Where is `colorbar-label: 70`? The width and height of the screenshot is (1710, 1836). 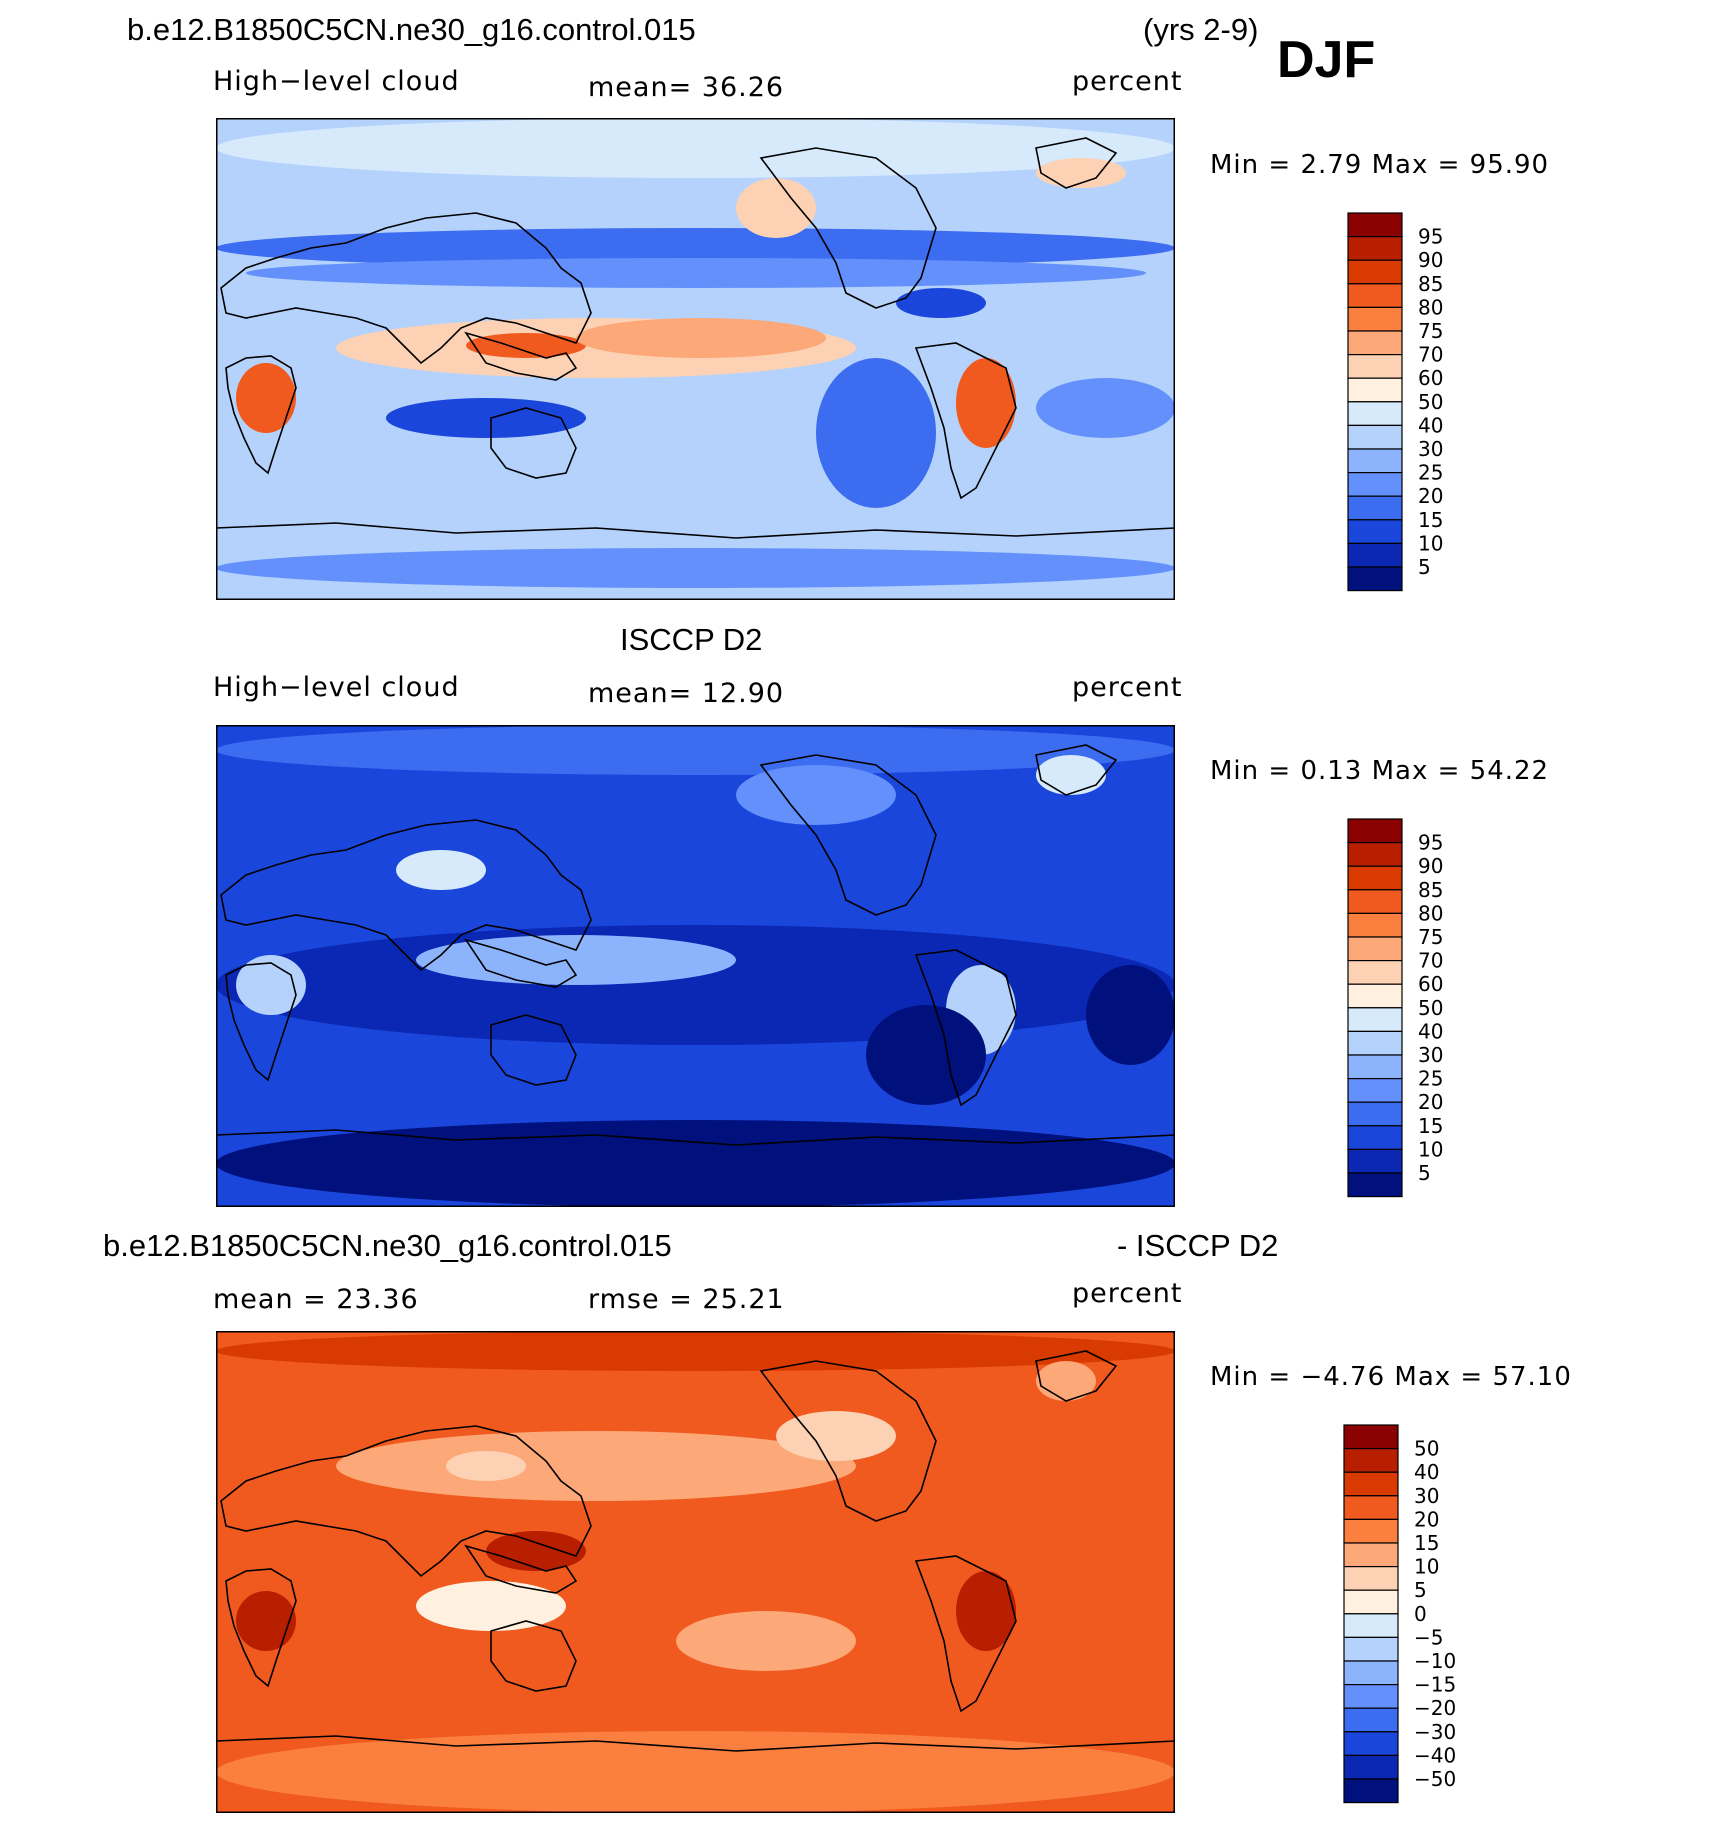 colorbar-label: 70 is located at coordinates (1430, 355).